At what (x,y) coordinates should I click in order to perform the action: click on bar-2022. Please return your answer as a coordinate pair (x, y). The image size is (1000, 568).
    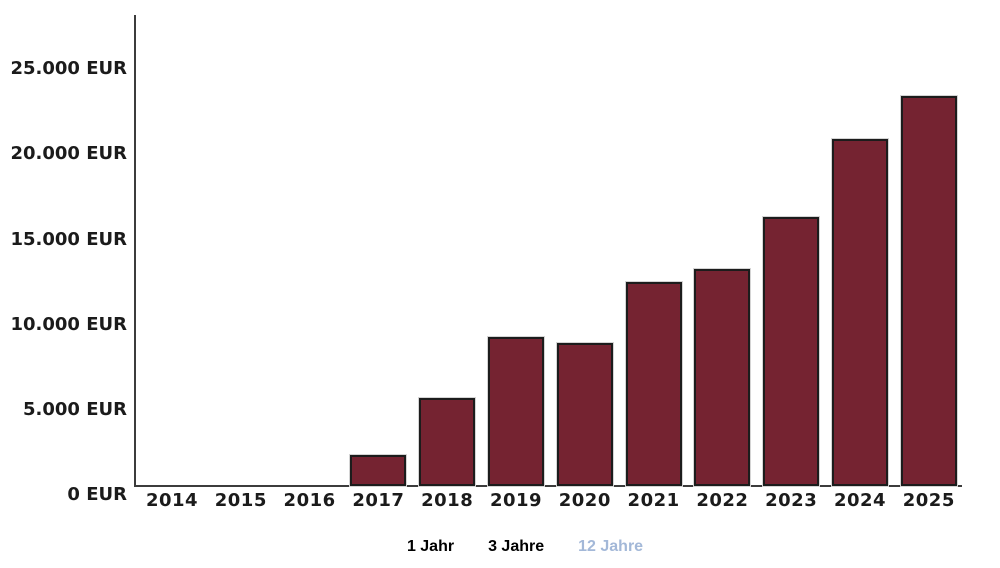
    Looking at the image, I should click on (722, 377).